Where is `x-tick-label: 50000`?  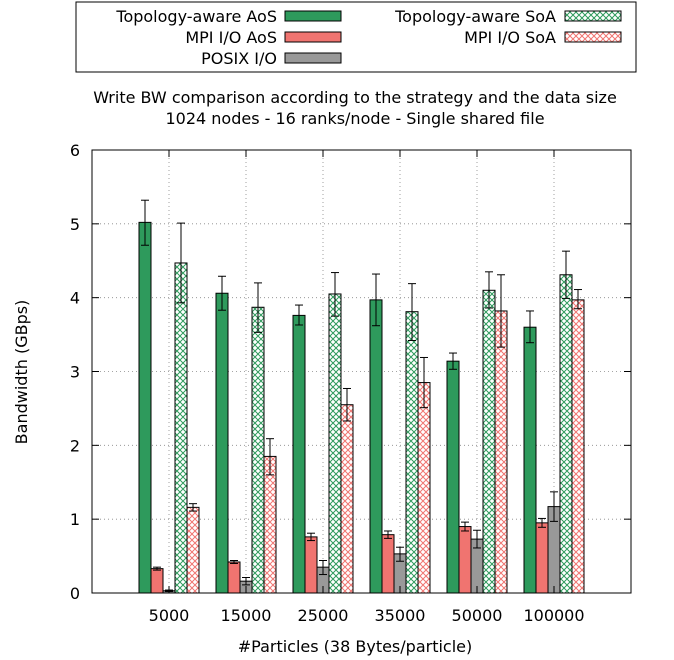 x-tick-label: 50000 is located at coordinates (477, 615).